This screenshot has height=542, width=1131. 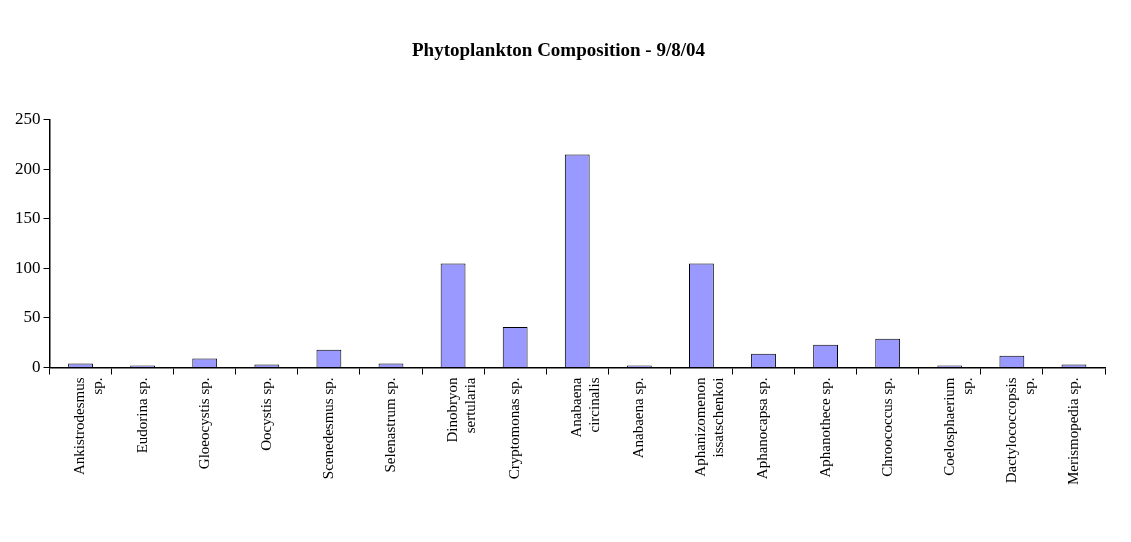 I want to click on x-tick-label: Coelosphaerium sp., so click(x=957, y=426).